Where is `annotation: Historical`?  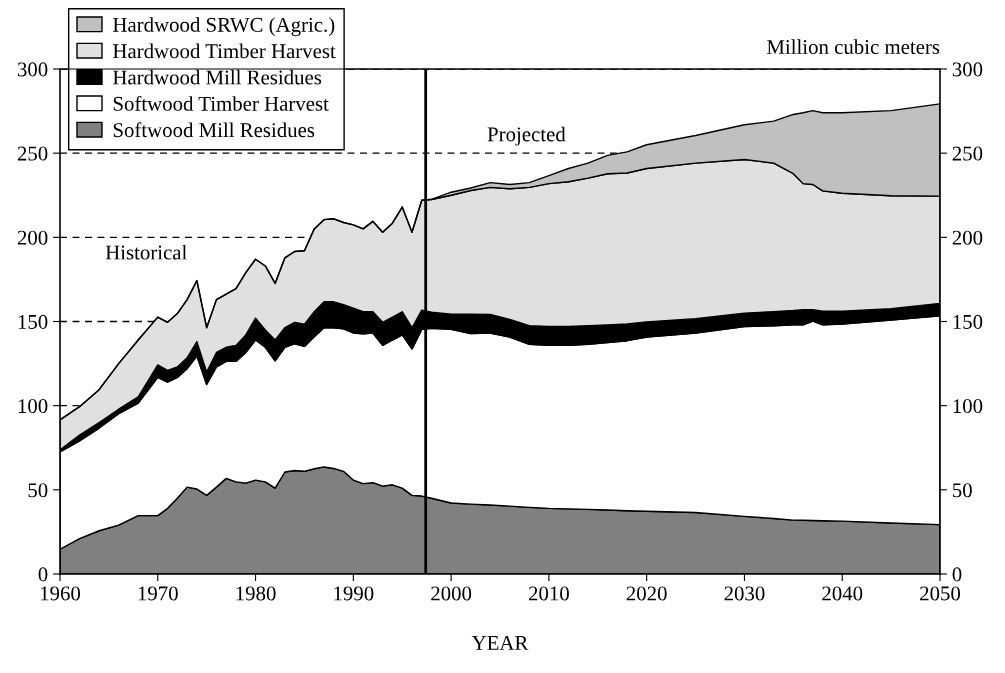 annotation: Historical is located at coordinates (146, 252).